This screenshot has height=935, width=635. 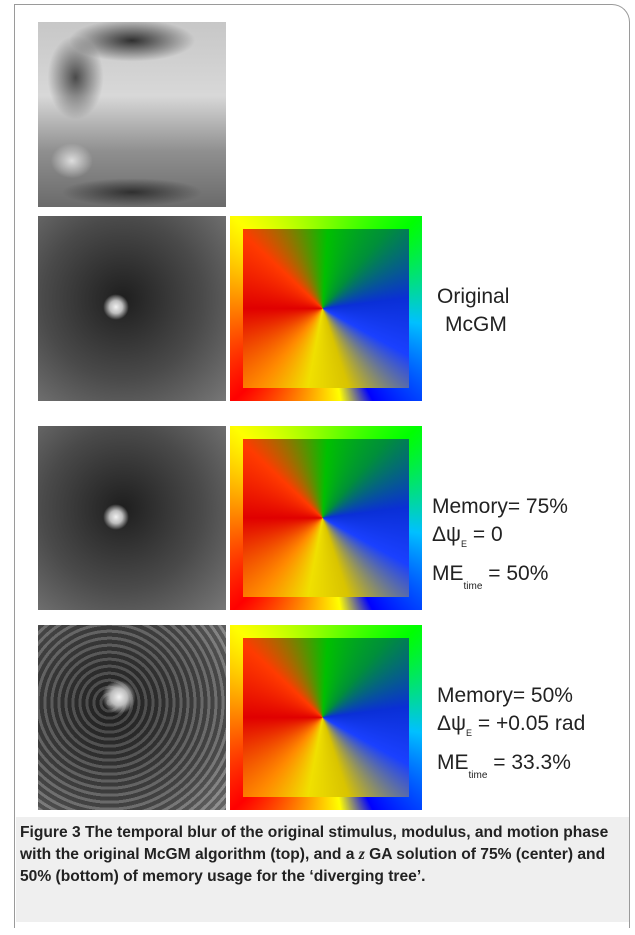 I want to click on memory-value: Memory= 75%, so click(x=500, y=506).